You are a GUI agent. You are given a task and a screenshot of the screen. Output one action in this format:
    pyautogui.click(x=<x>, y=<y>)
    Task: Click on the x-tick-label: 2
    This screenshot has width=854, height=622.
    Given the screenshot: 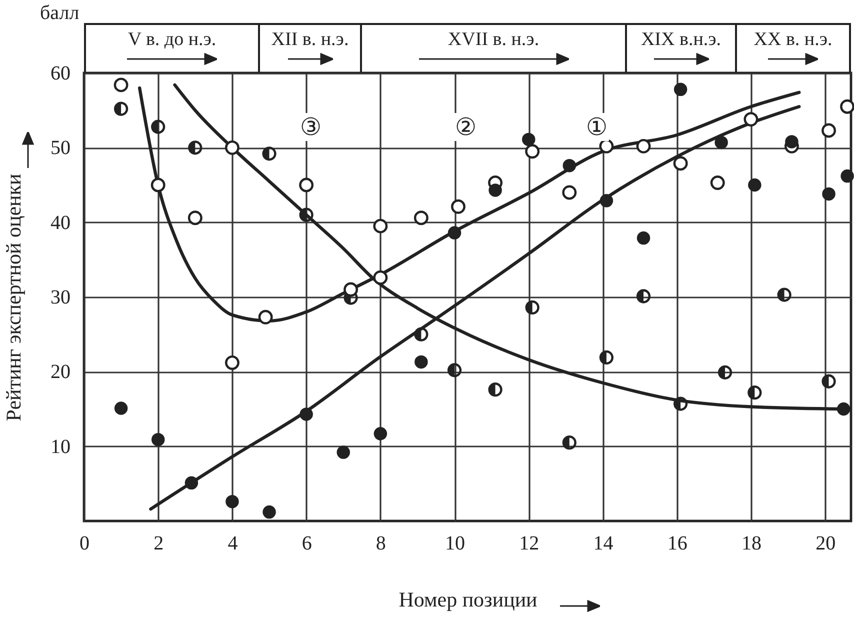 What is the action you would take?
    pyautogui.click(x=159, y=543)
    